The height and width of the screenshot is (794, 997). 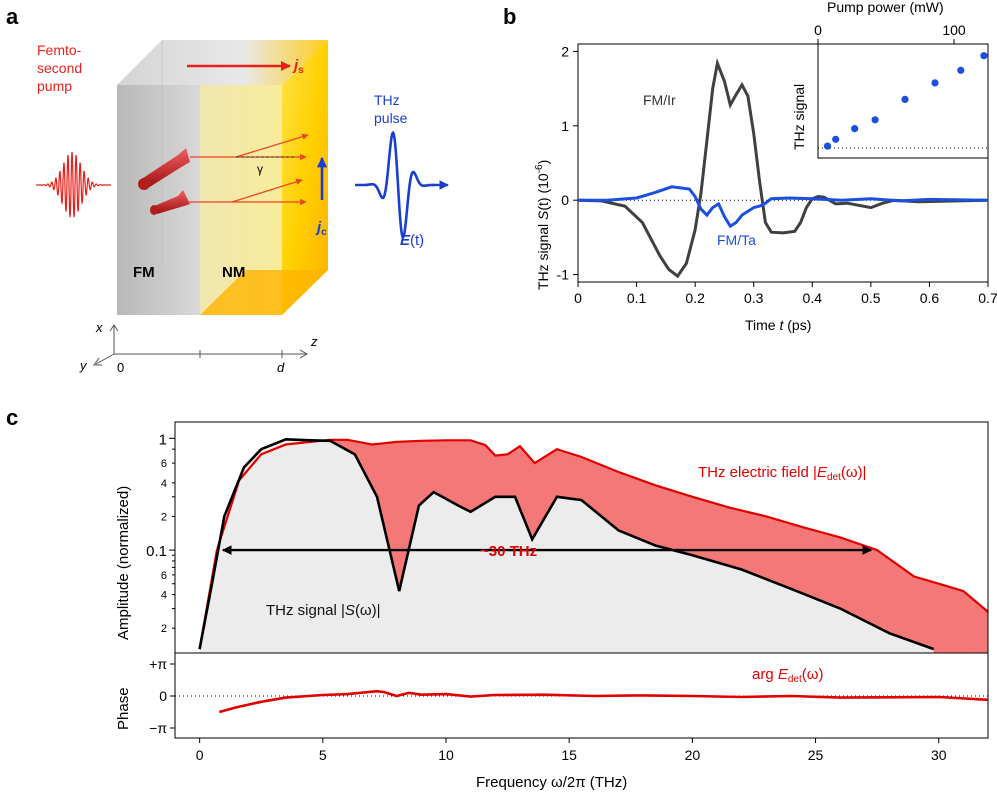 What do you see at coordinates (120, 367) in the screenshot?
I see `axis-origin-label: 0` at bounding box center [120, 367].